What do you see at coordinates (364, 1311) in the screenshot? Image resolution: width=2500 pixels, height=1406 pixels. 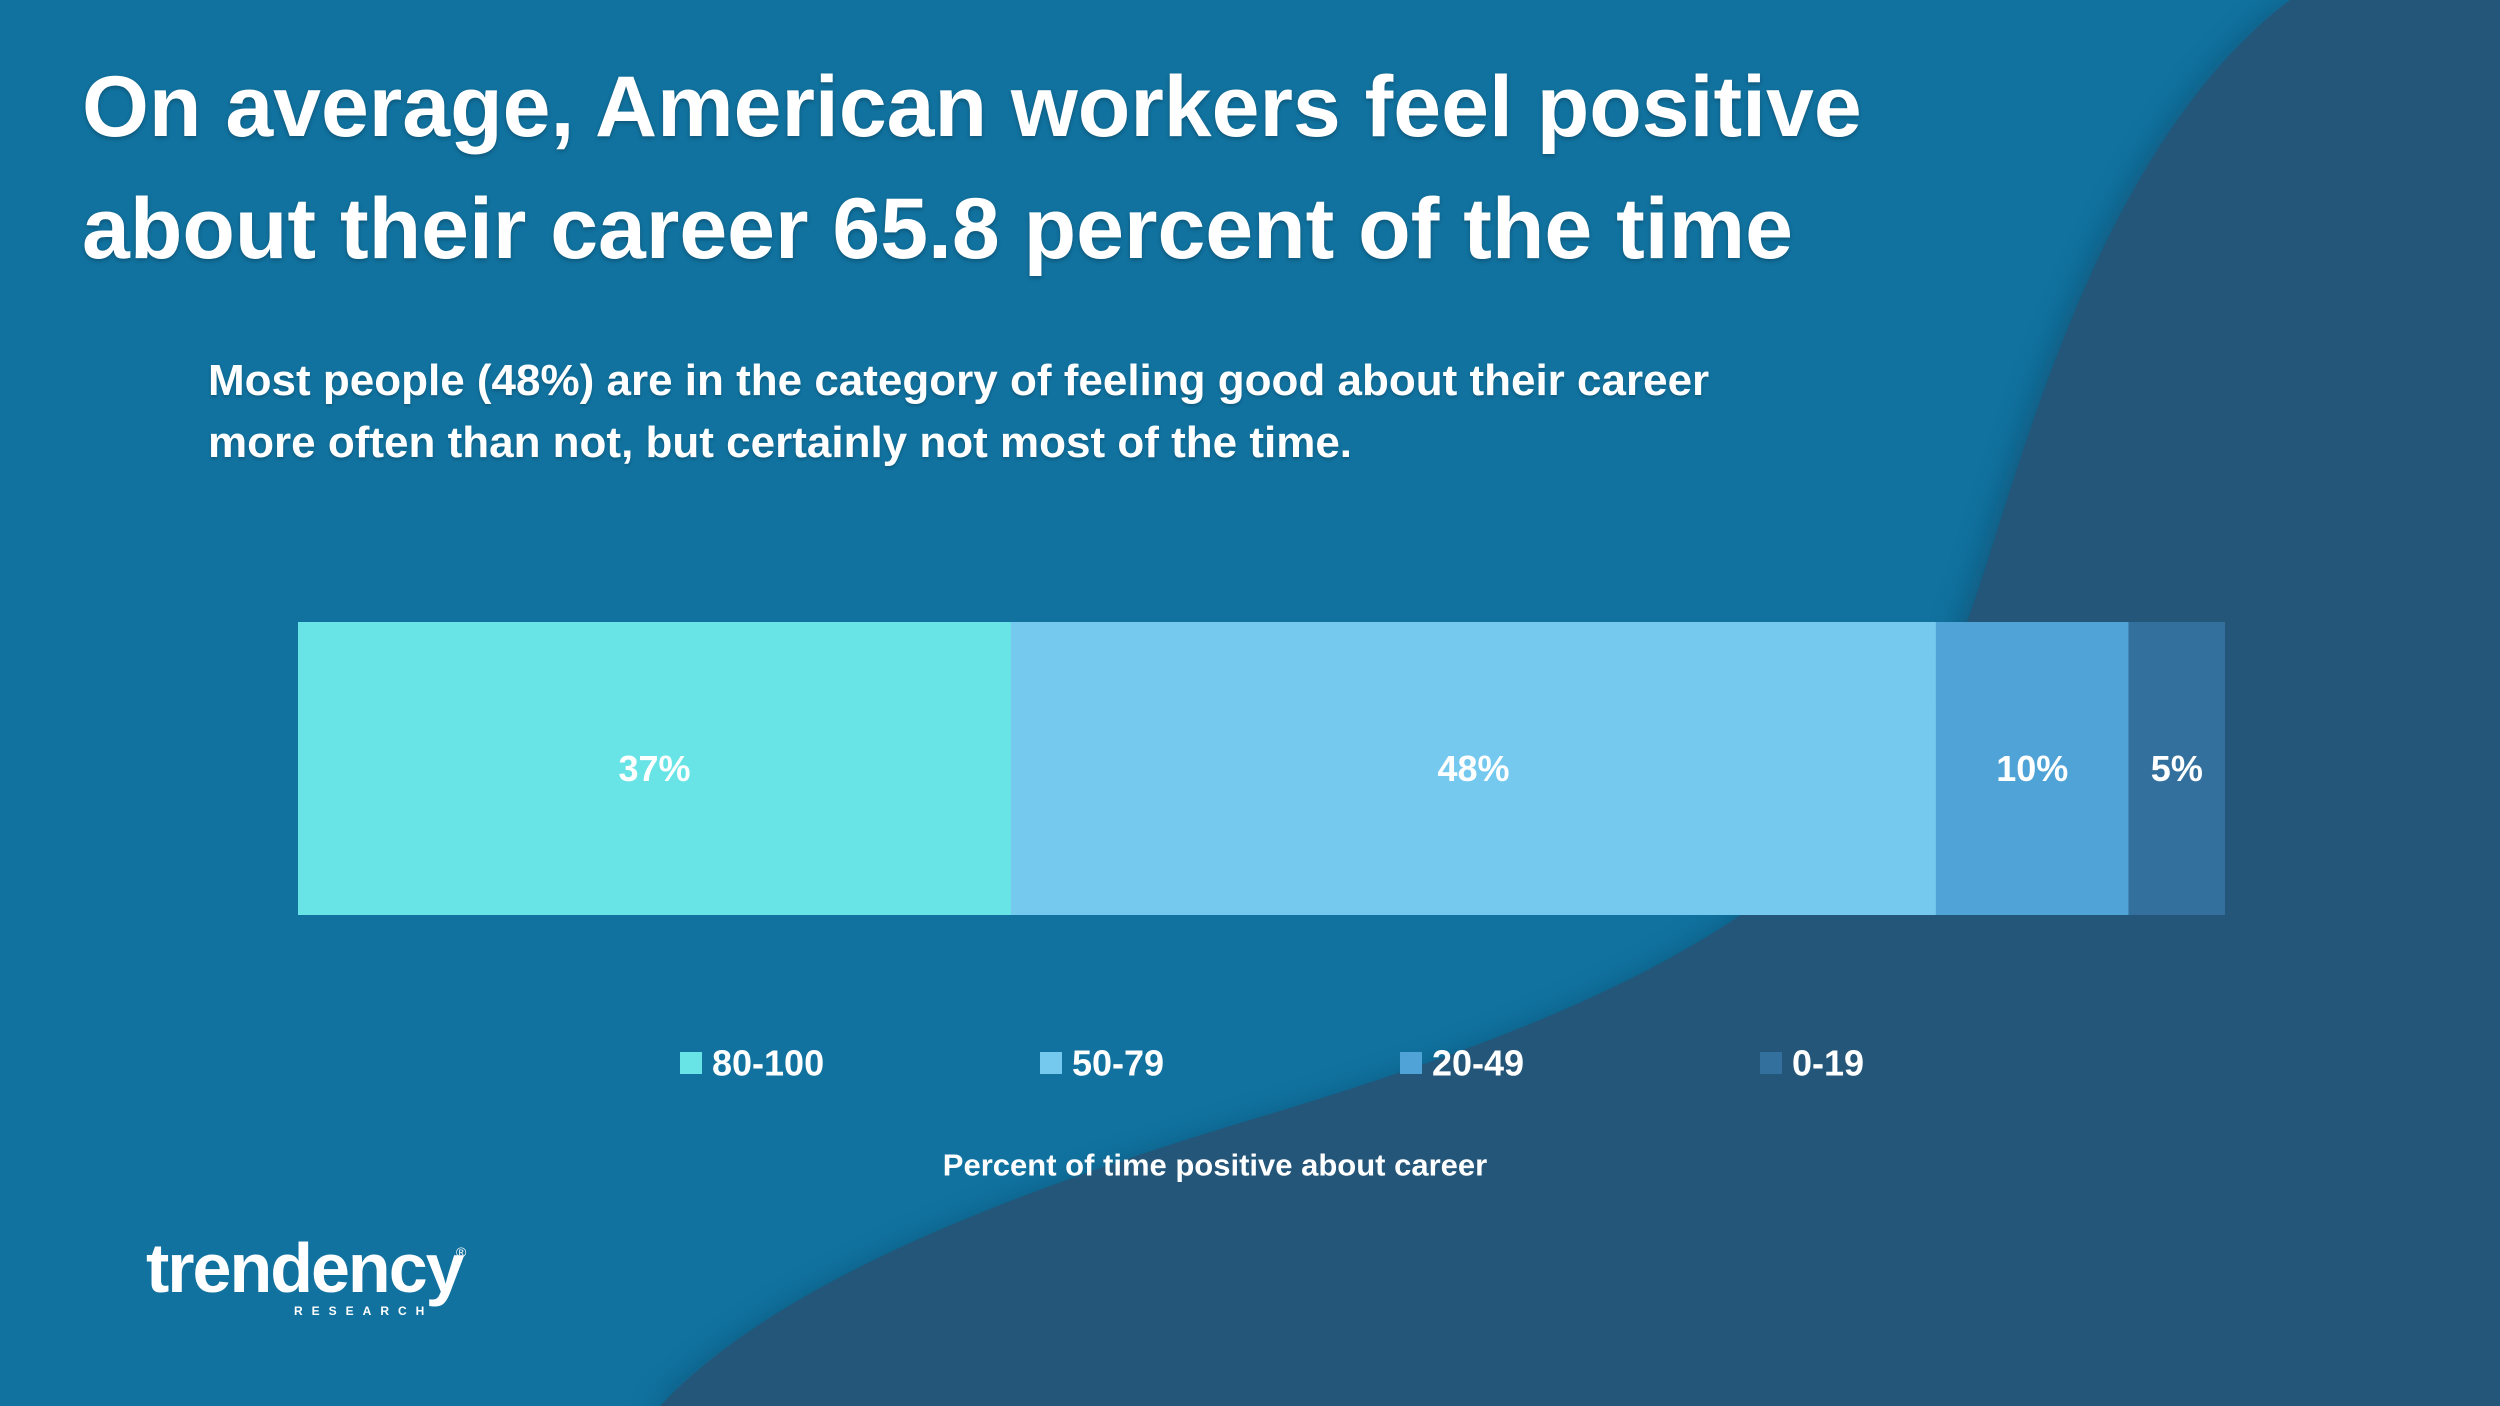 I see `logo-subtitle: RESEARCH` at bounding box center [364, 1311].